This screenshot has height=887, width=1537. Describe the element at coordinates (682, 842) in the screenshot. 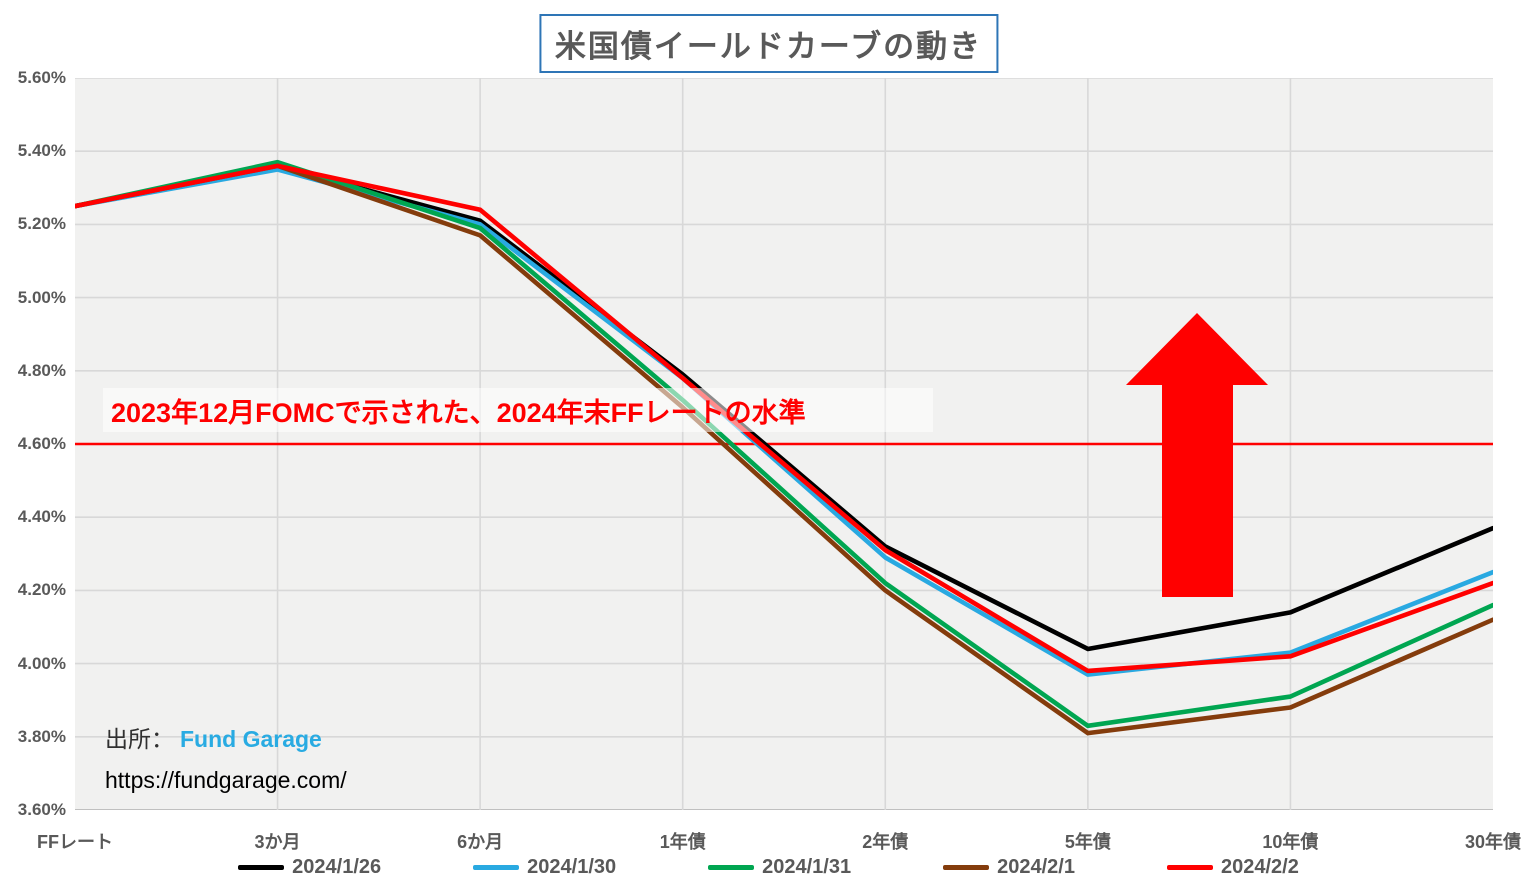

I see `x-axis-label: 1年債` at that location.